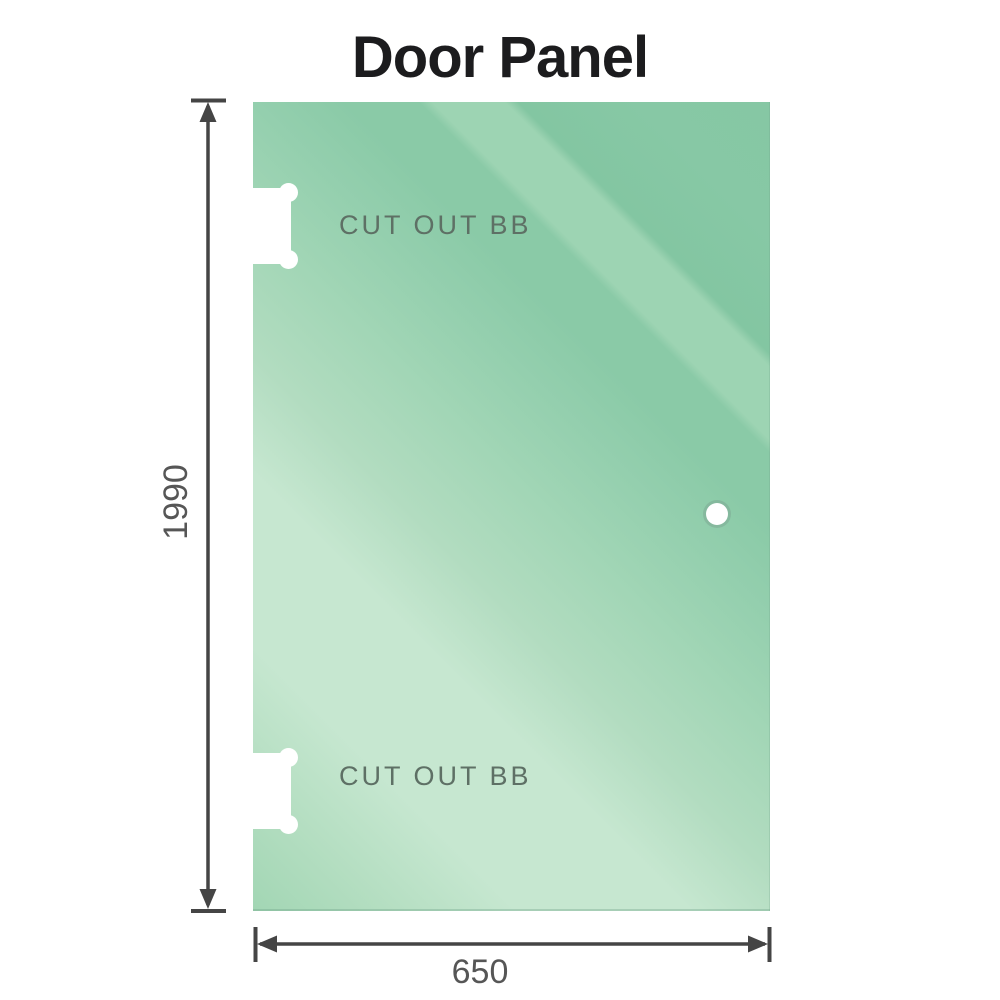 The height and width of the screenshot is (1000, 1000). What do you see at coordinates (208, 899) in the screenshot?
I see `height-dim-arrowhead-down` at bounding box center [208, 899].